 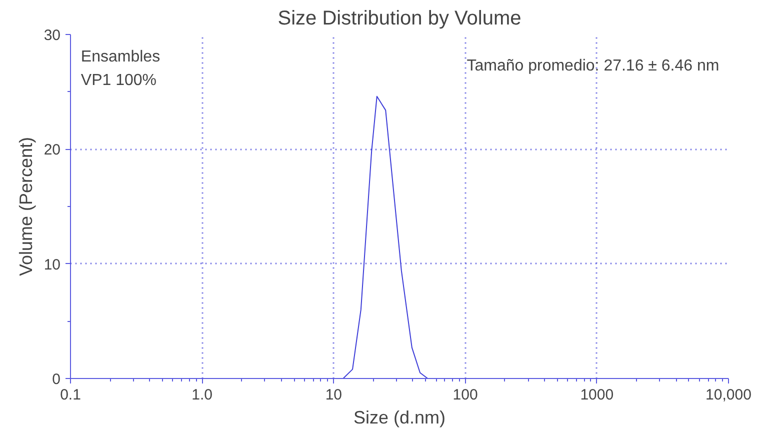 I want to click on y-tick-label: 10, so click(x=52, y=265).